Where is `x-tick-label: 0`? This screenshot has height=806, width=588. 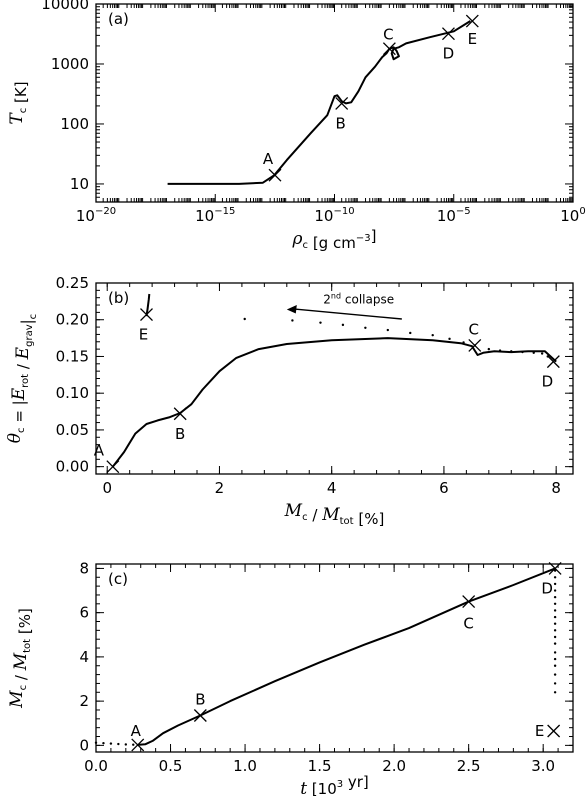
x-tick-label: 0 is located at coordinates (107, 488).